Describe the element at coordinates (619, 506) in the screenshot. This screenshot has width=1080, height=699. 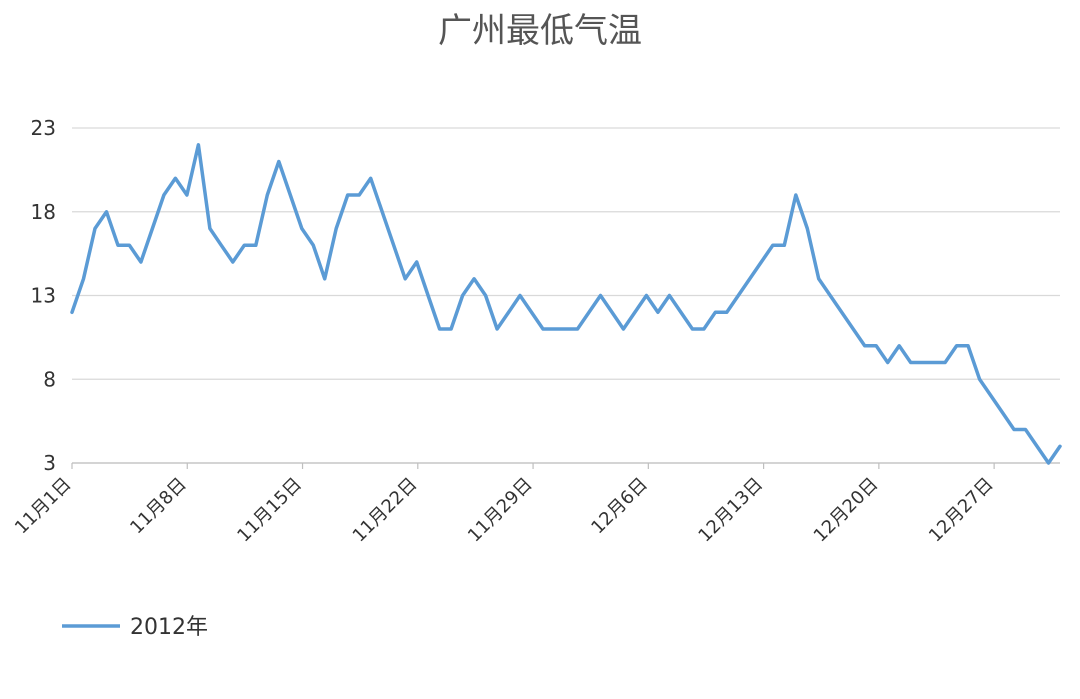
I see `x-tick-label: 12月6日` at that location.